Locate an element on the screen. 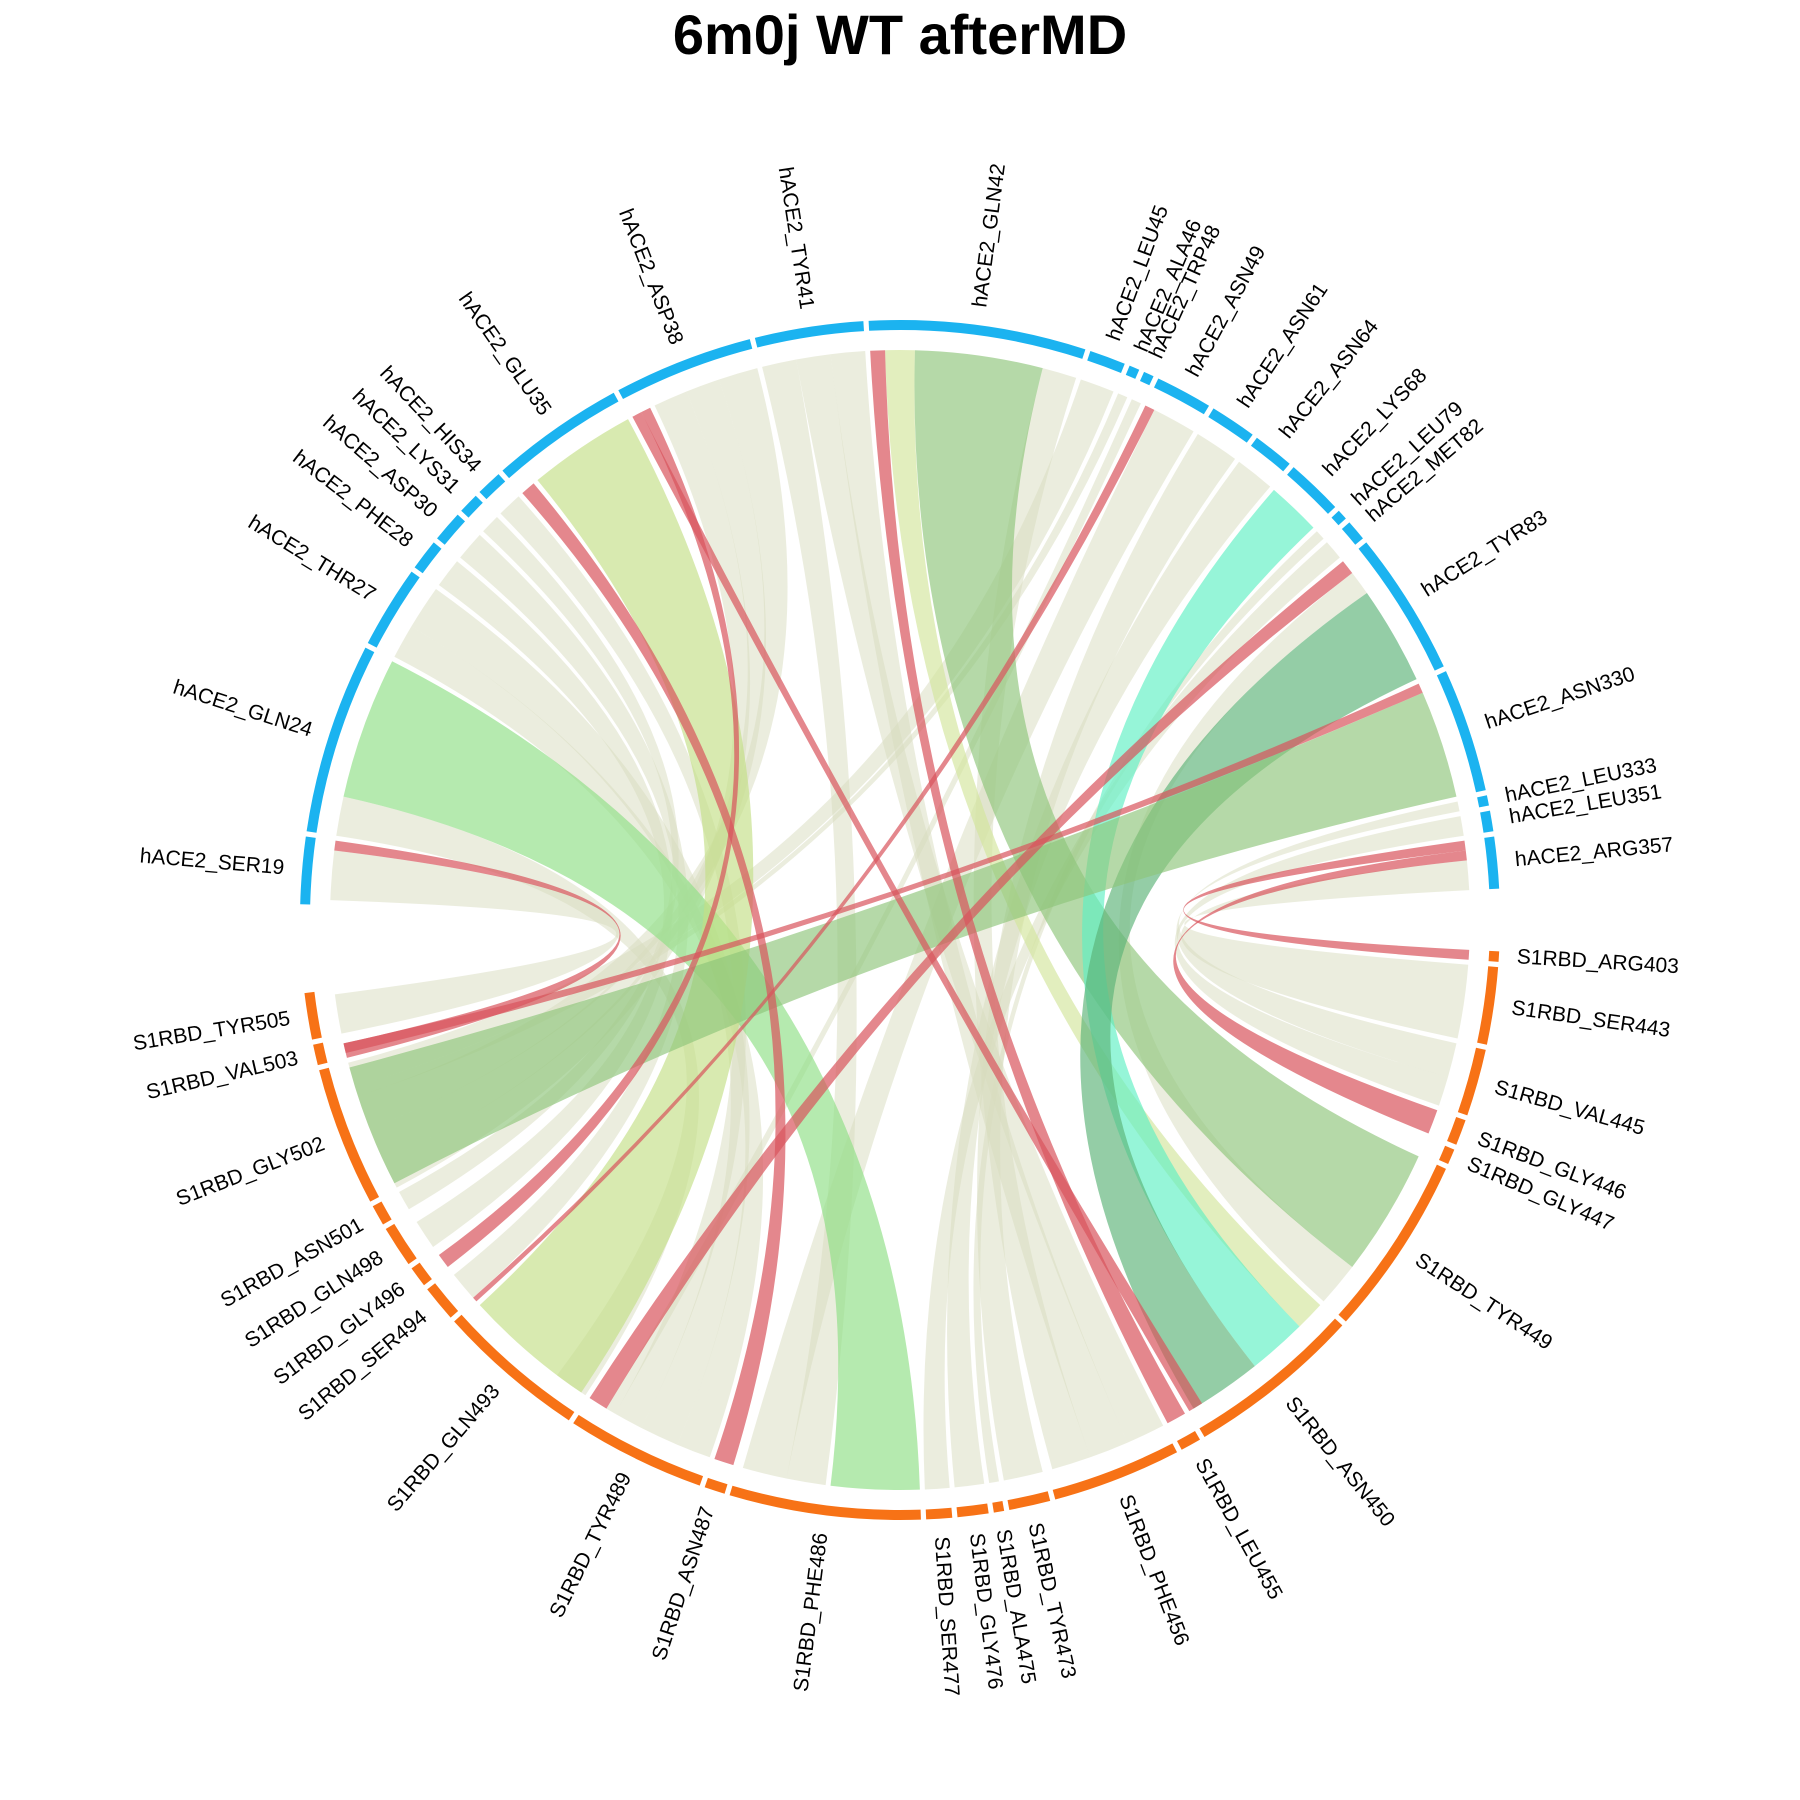  segment-label: hACE2_GLU35 is located at coordinates (505, 354).